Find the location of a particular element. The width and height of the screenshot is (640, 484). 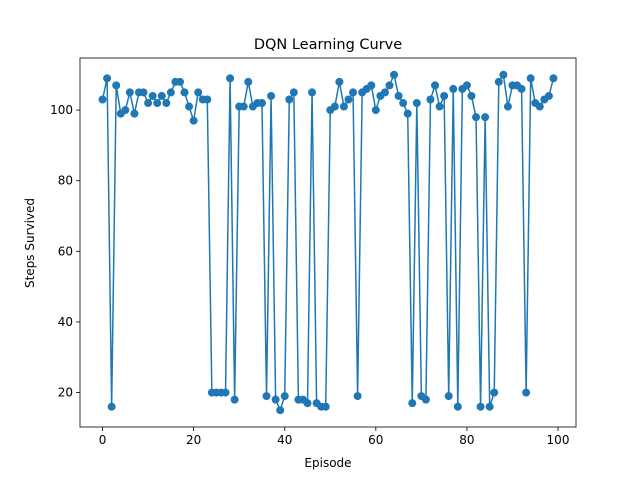

x-tick-label: 60 is located at coordinates (375, 440).